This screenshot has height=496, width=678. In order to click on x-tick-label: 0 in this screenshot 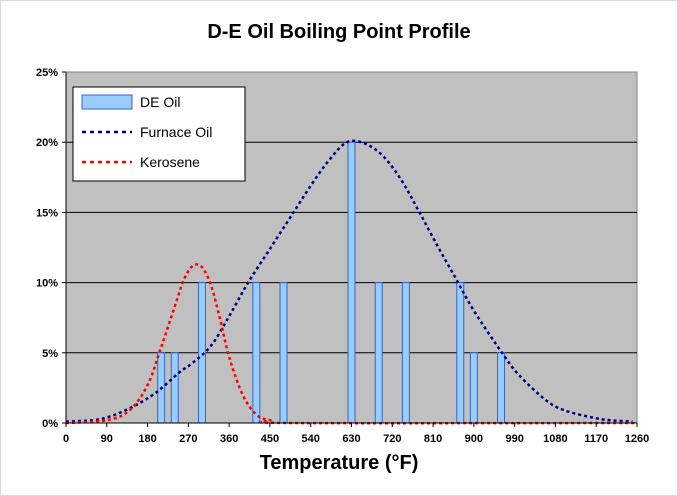, I will do `click(66, 439)`.